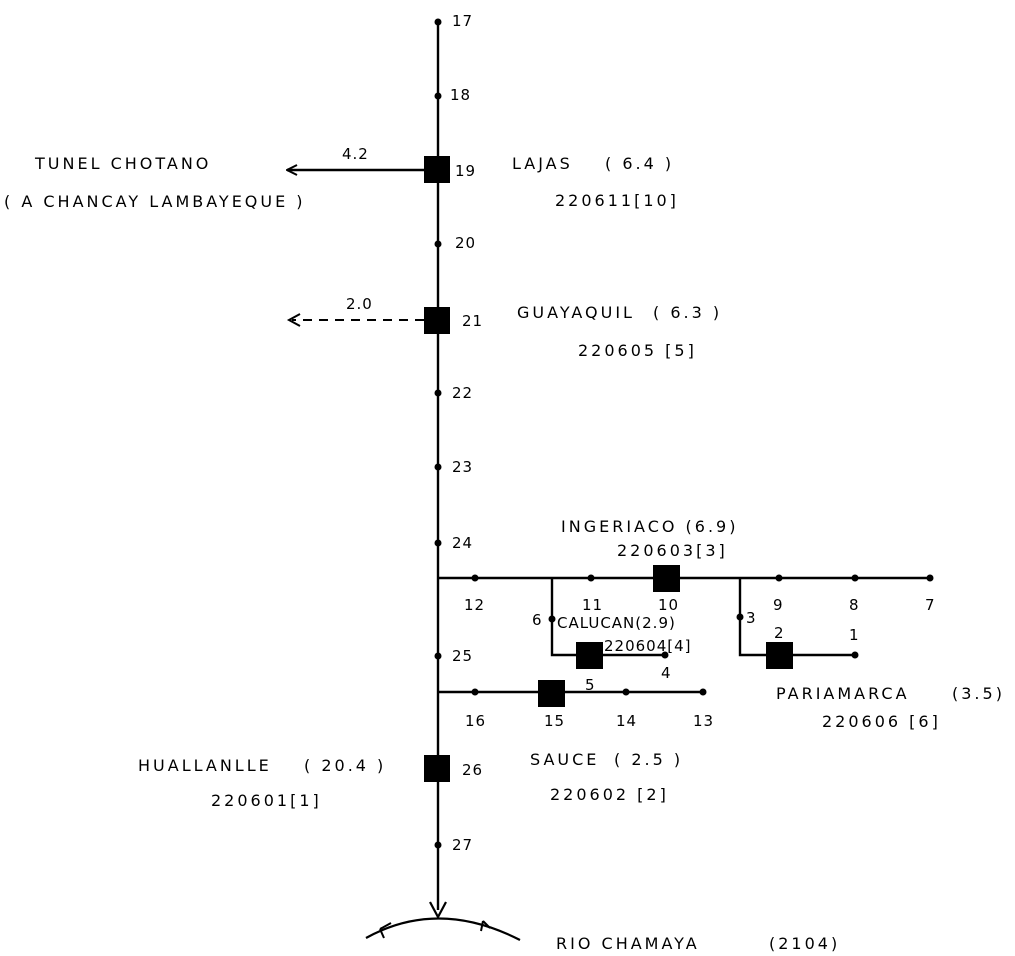  I want to click on calucan-title: CALUCAN(2.9), so click(616, 623).